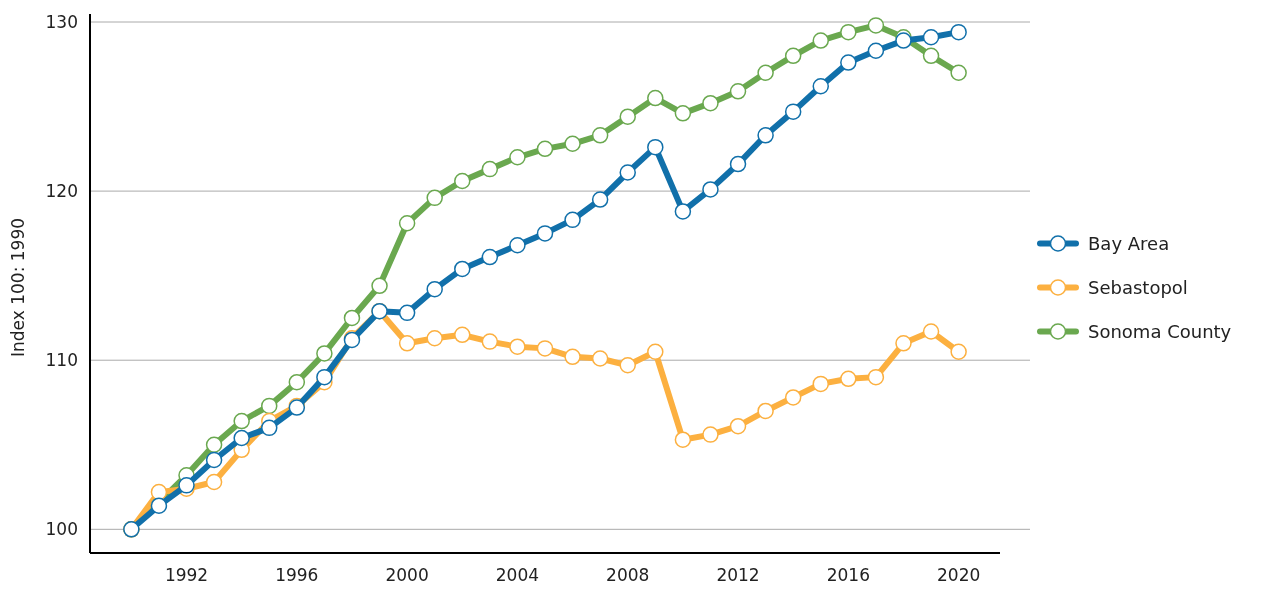 The width and height of the screenshot is (1269, 590). I want to click on x-tick-label: 2020, so click(959, 575).